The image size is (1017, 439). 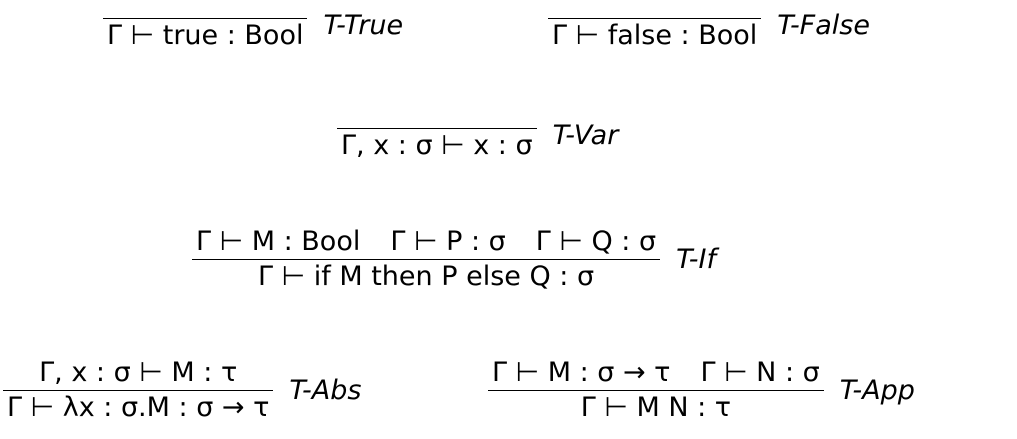 I want to click on rule-frac: Γ ⊢ true : Bool, so click(x=205, y=35).